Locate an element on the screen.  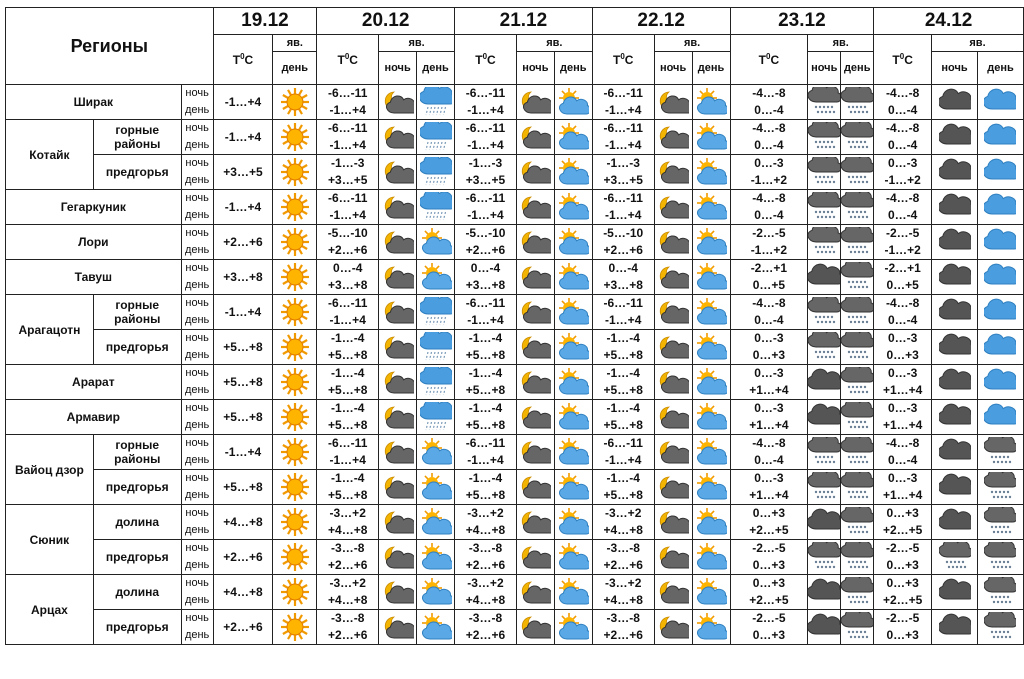
dark-cloud-icon is located at coordinates (955, 382).